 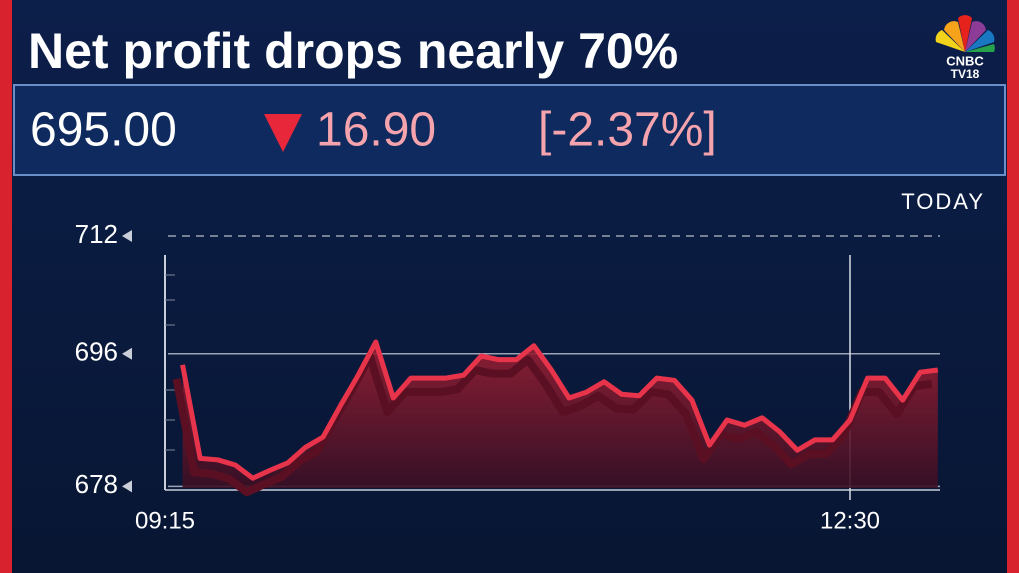 What do you see at coordinates (627, 130) in the screenshot?
I see `percent: [-2.37%]` at bounding box center [627, 130].